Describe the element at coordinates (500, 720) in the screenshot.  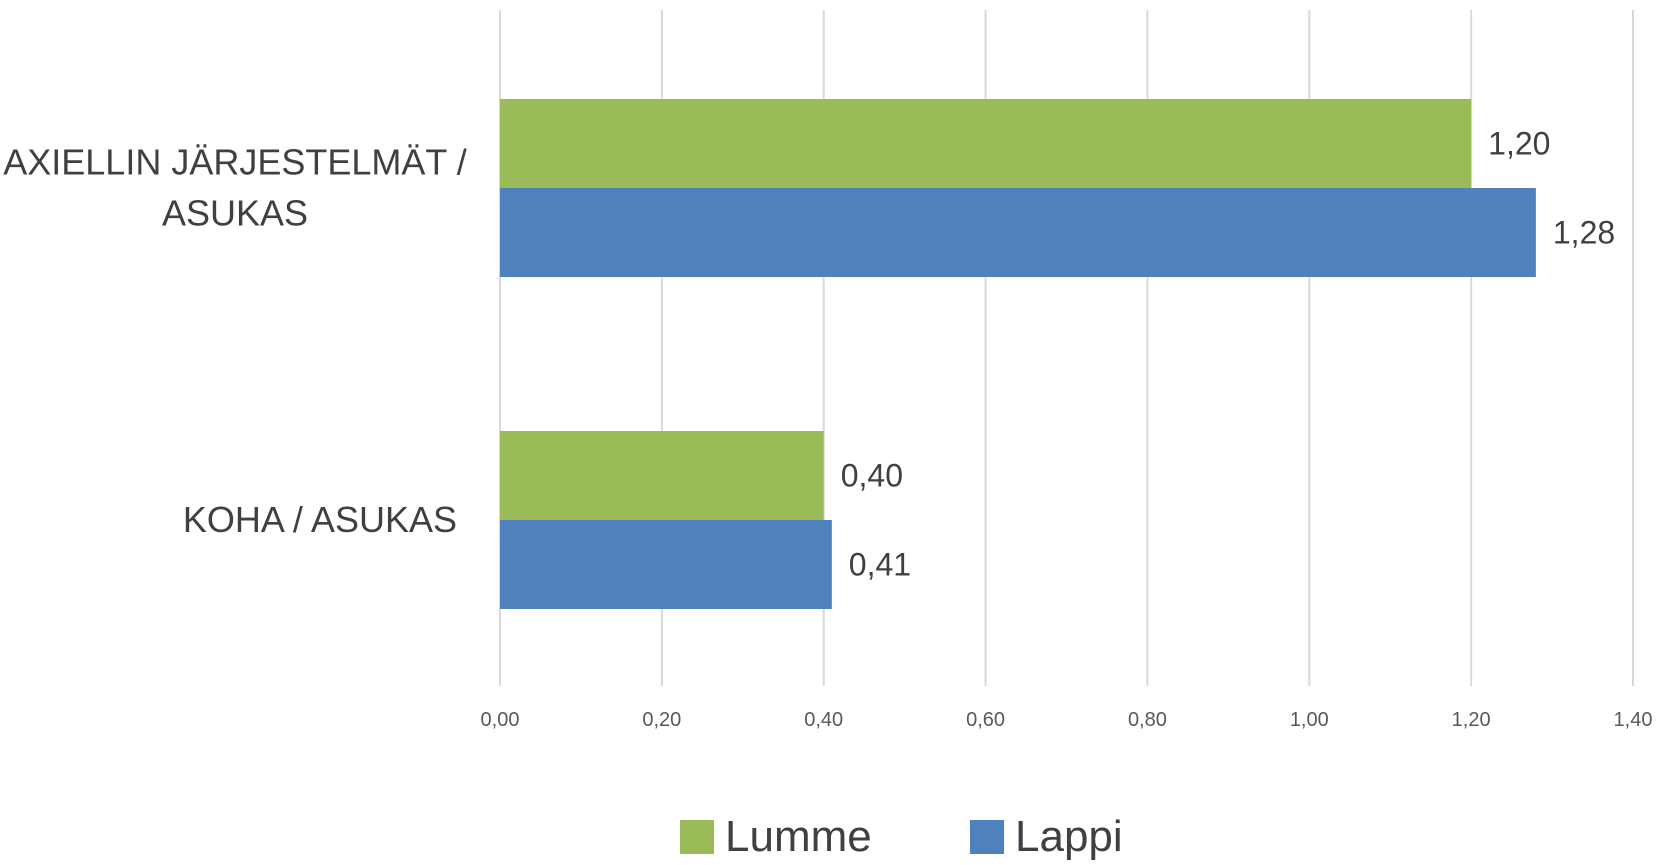
I see `x-tick-label: 0,00` at that location.